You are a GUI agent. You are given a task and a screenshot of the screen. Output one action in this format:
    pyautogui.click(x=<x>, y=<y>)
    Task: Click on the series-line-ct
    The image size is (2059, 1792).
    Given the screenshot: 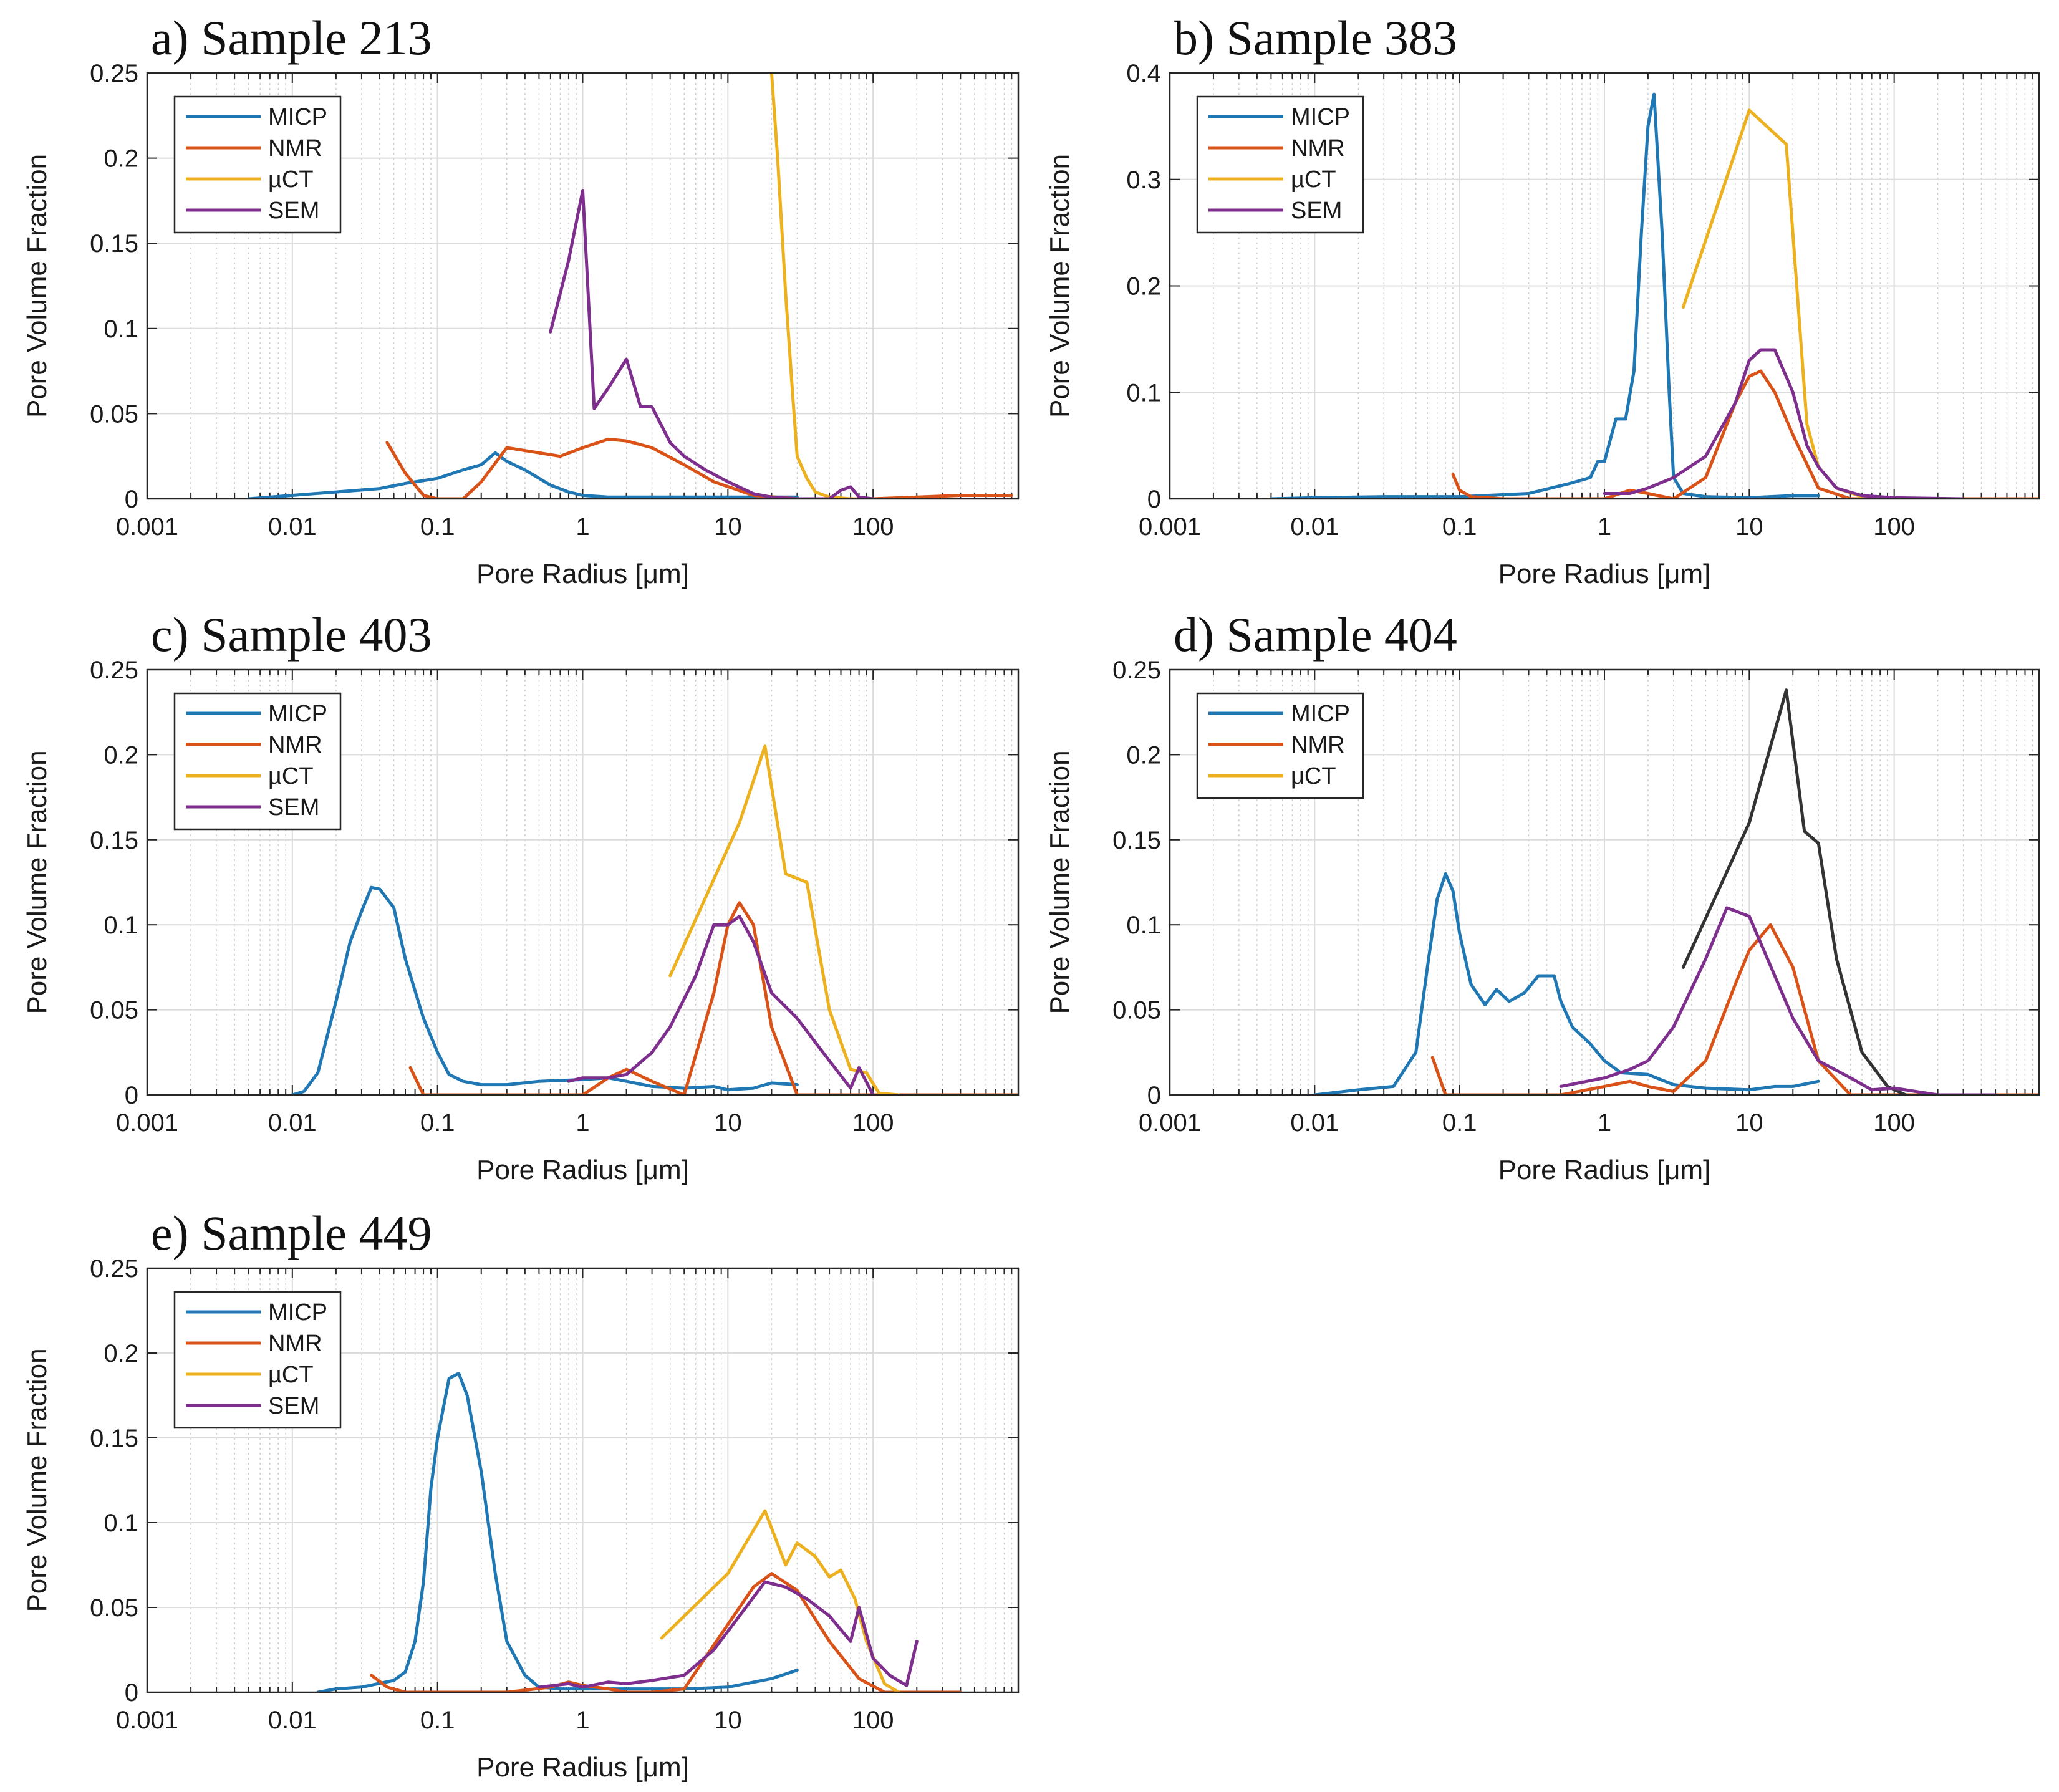 What is the action you would take?
    pyautogui.click(x=784, y=920)
    